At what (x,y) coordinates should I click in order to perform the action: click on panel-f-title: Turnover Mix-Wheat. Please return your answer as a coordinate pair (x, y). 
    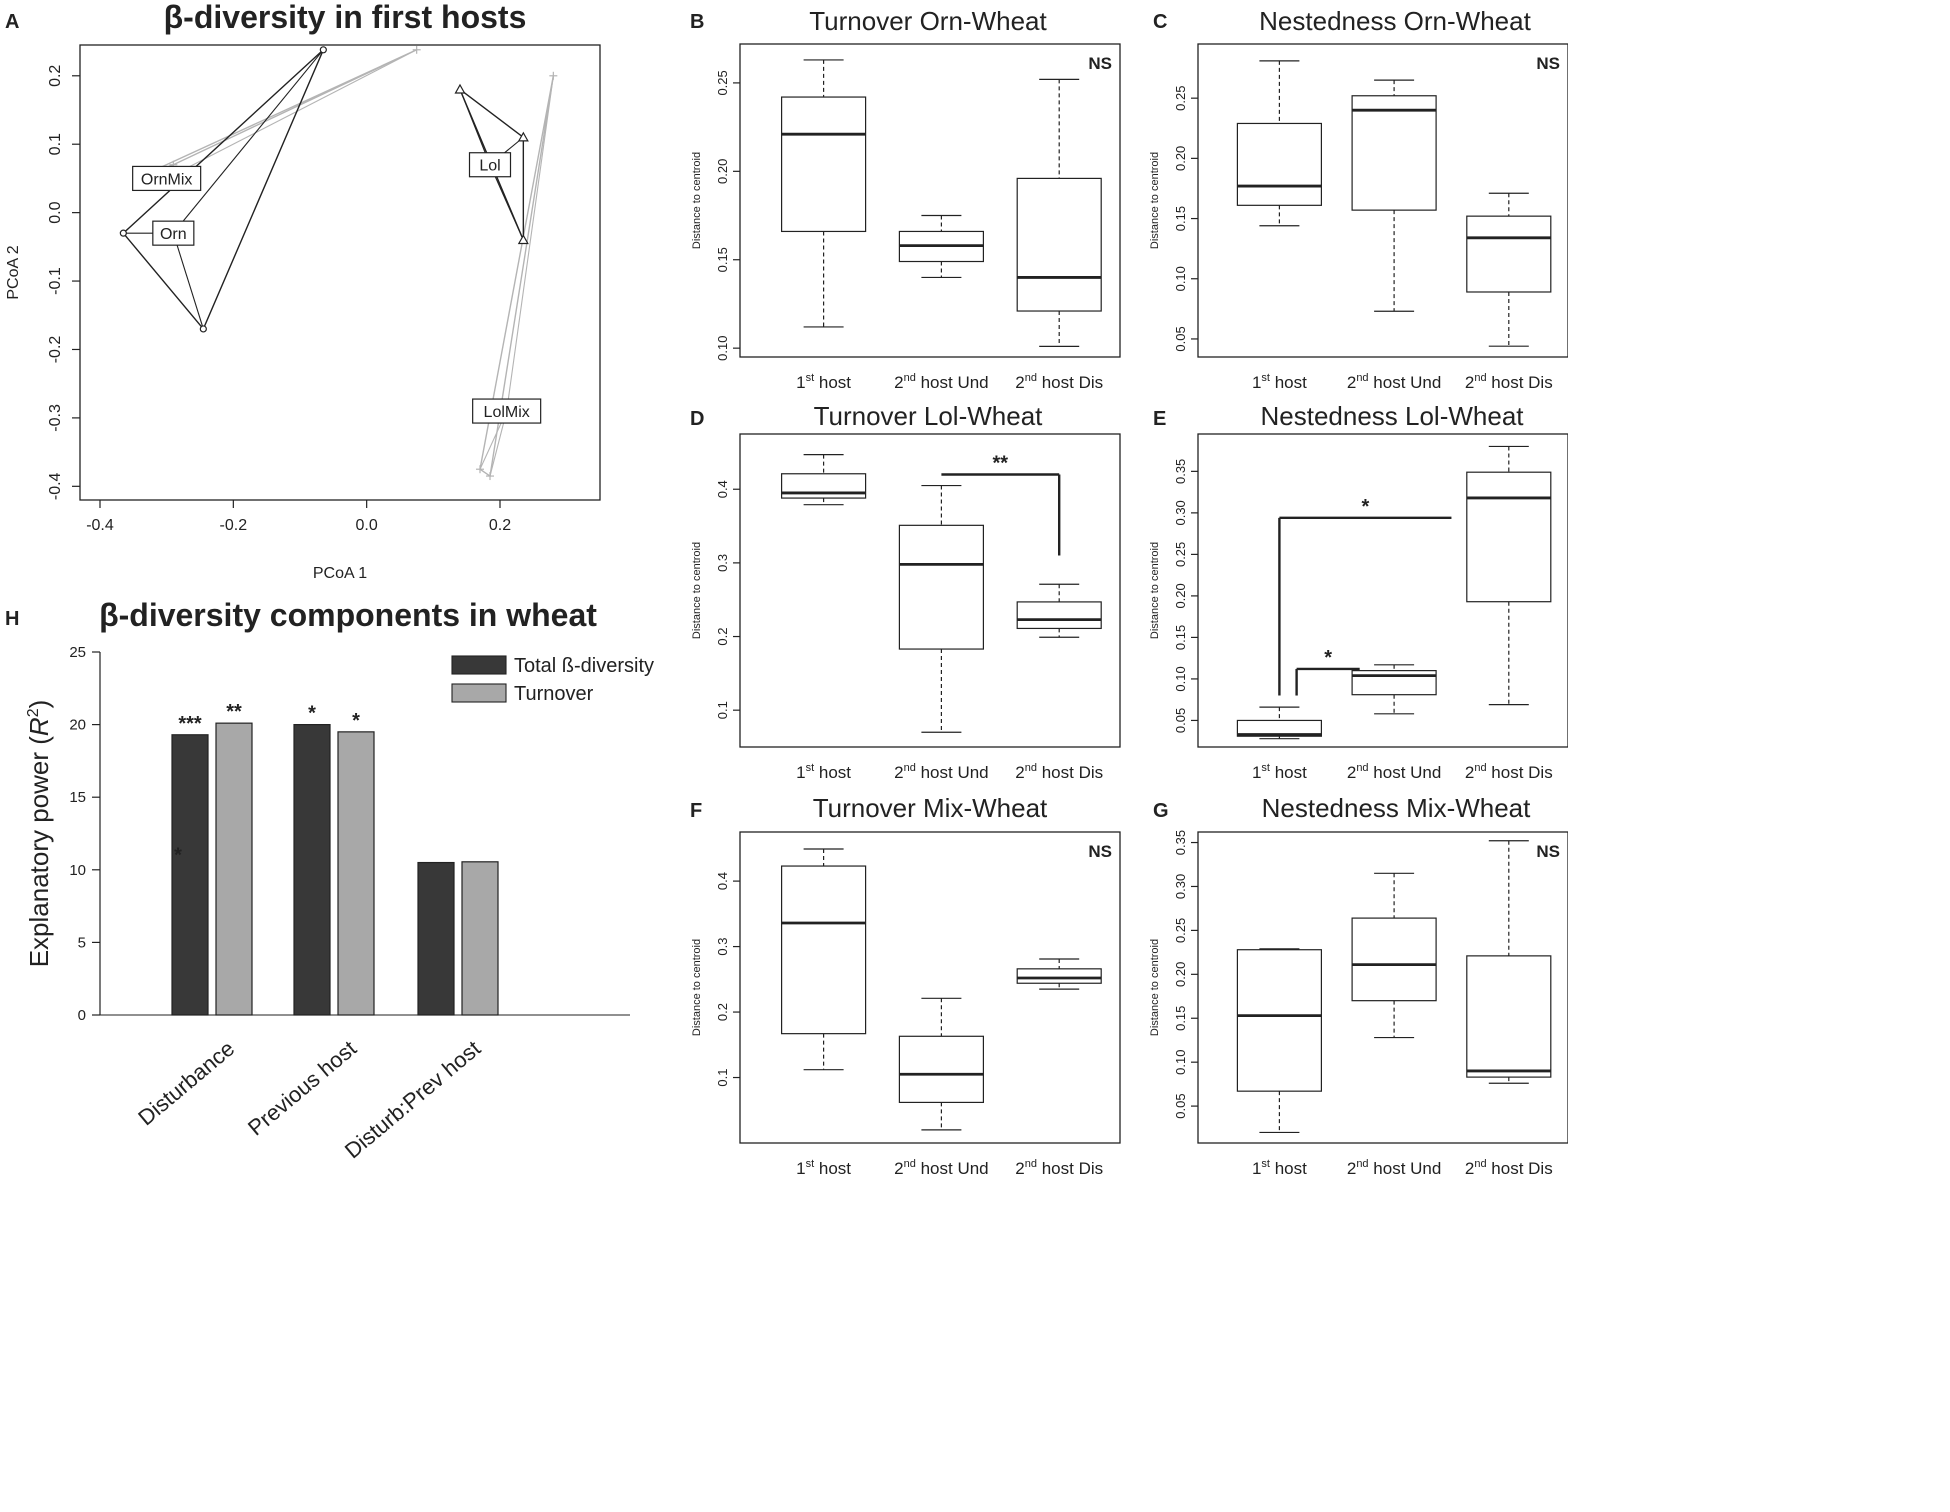
    Looking at the image, I should click on (930, 808).